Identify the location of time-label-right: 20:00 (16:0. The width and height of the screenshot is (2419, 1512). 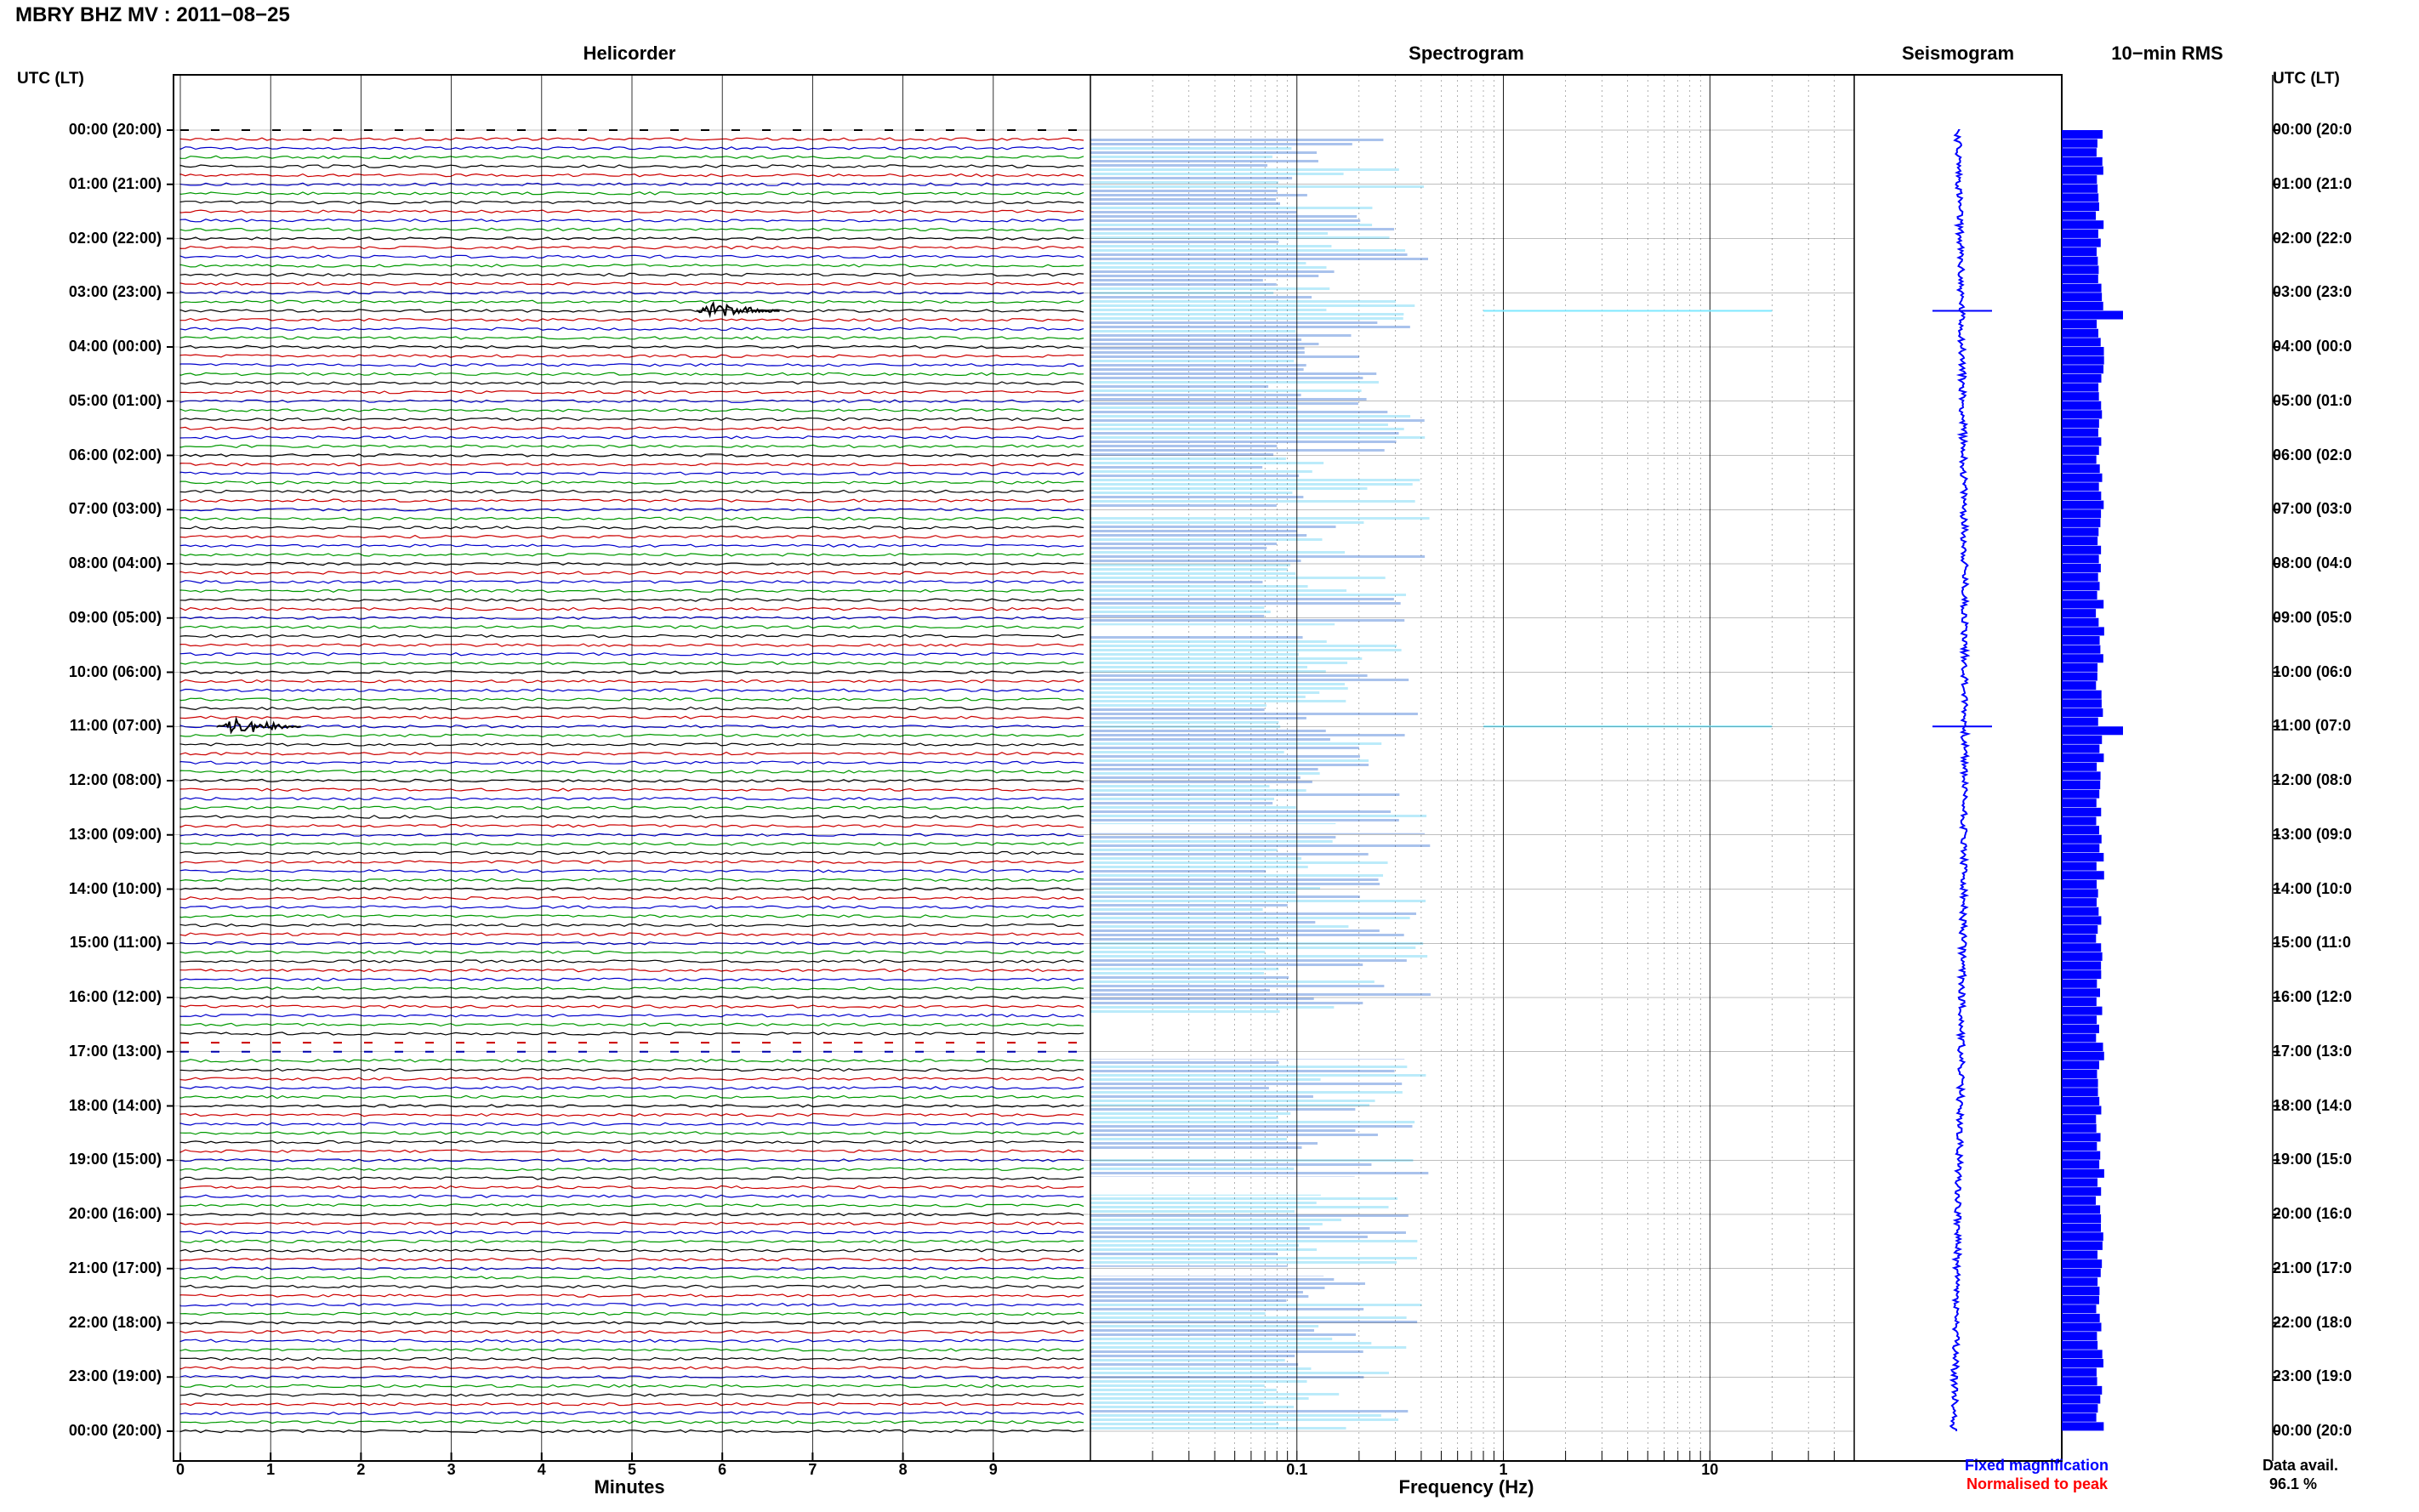
(2313, 1213).